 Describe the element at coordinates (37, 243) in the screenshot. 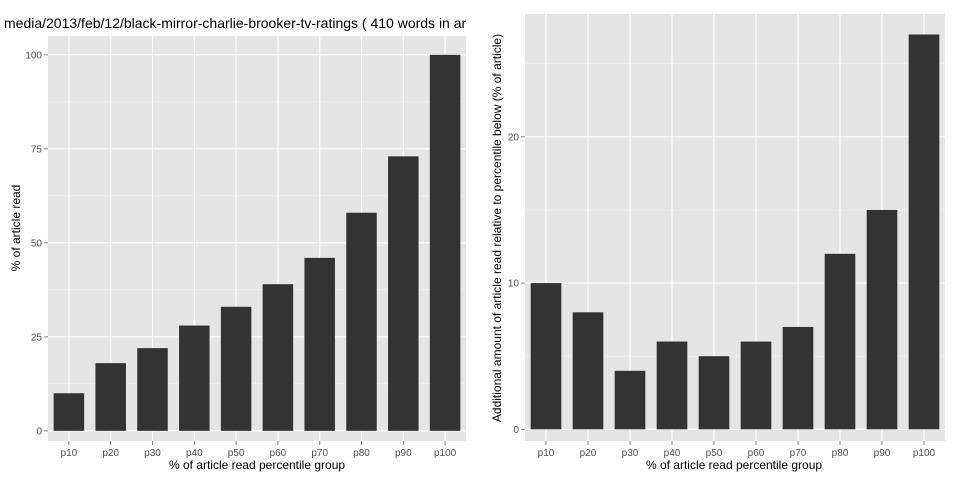

I see `left-y-tick-label: 50` at that location.